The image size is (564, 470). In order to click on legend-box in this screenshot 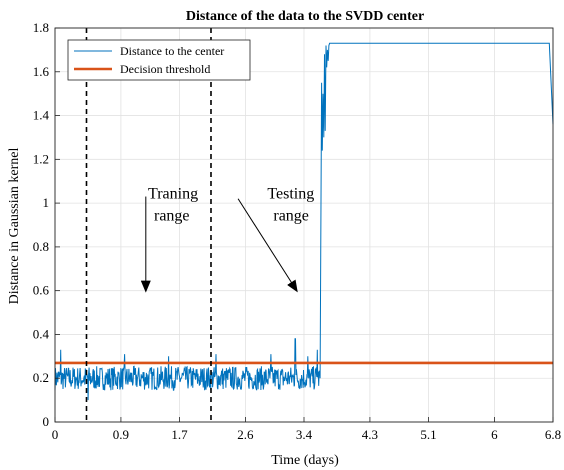, I will do `click(159, 60)`.